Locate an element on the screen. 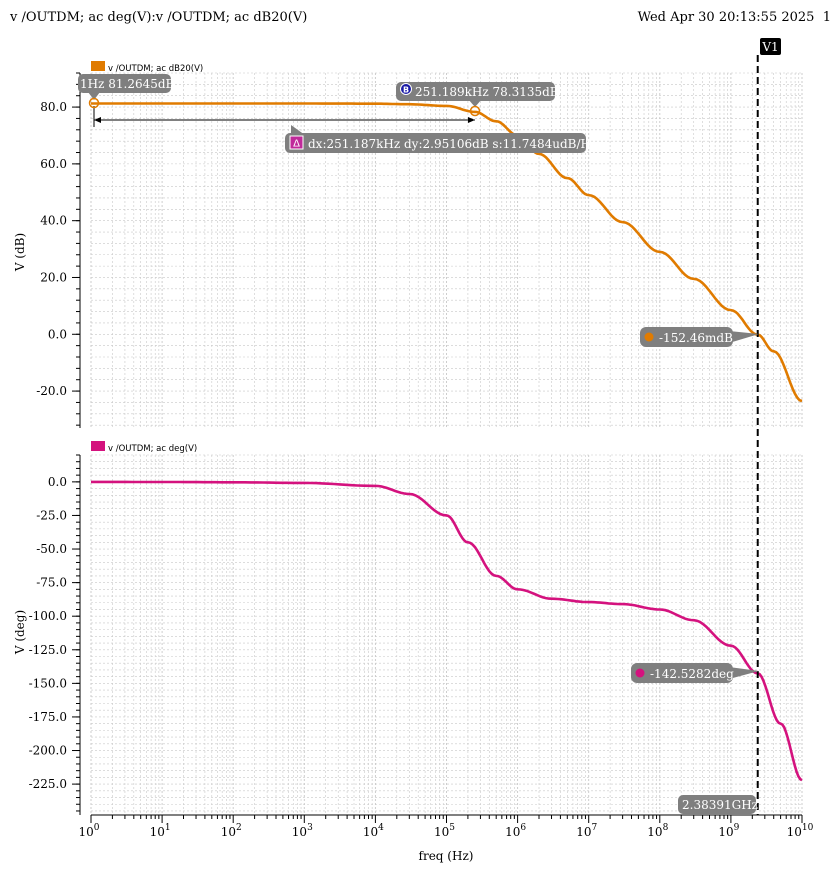 The image size is (835, 869). x-tick-label: 10⁸ is located at coordinates (657, 831).